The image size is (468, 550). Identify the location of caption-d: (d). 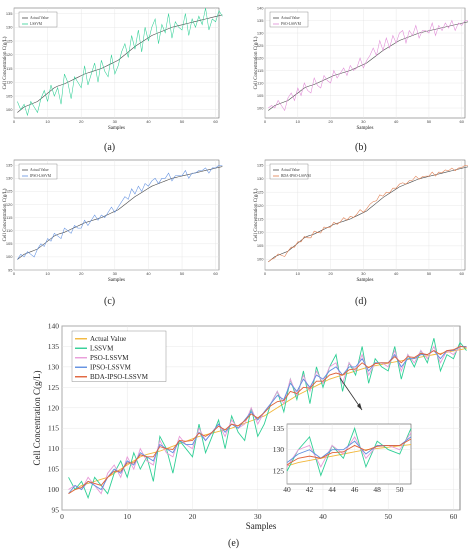
(361, 301).